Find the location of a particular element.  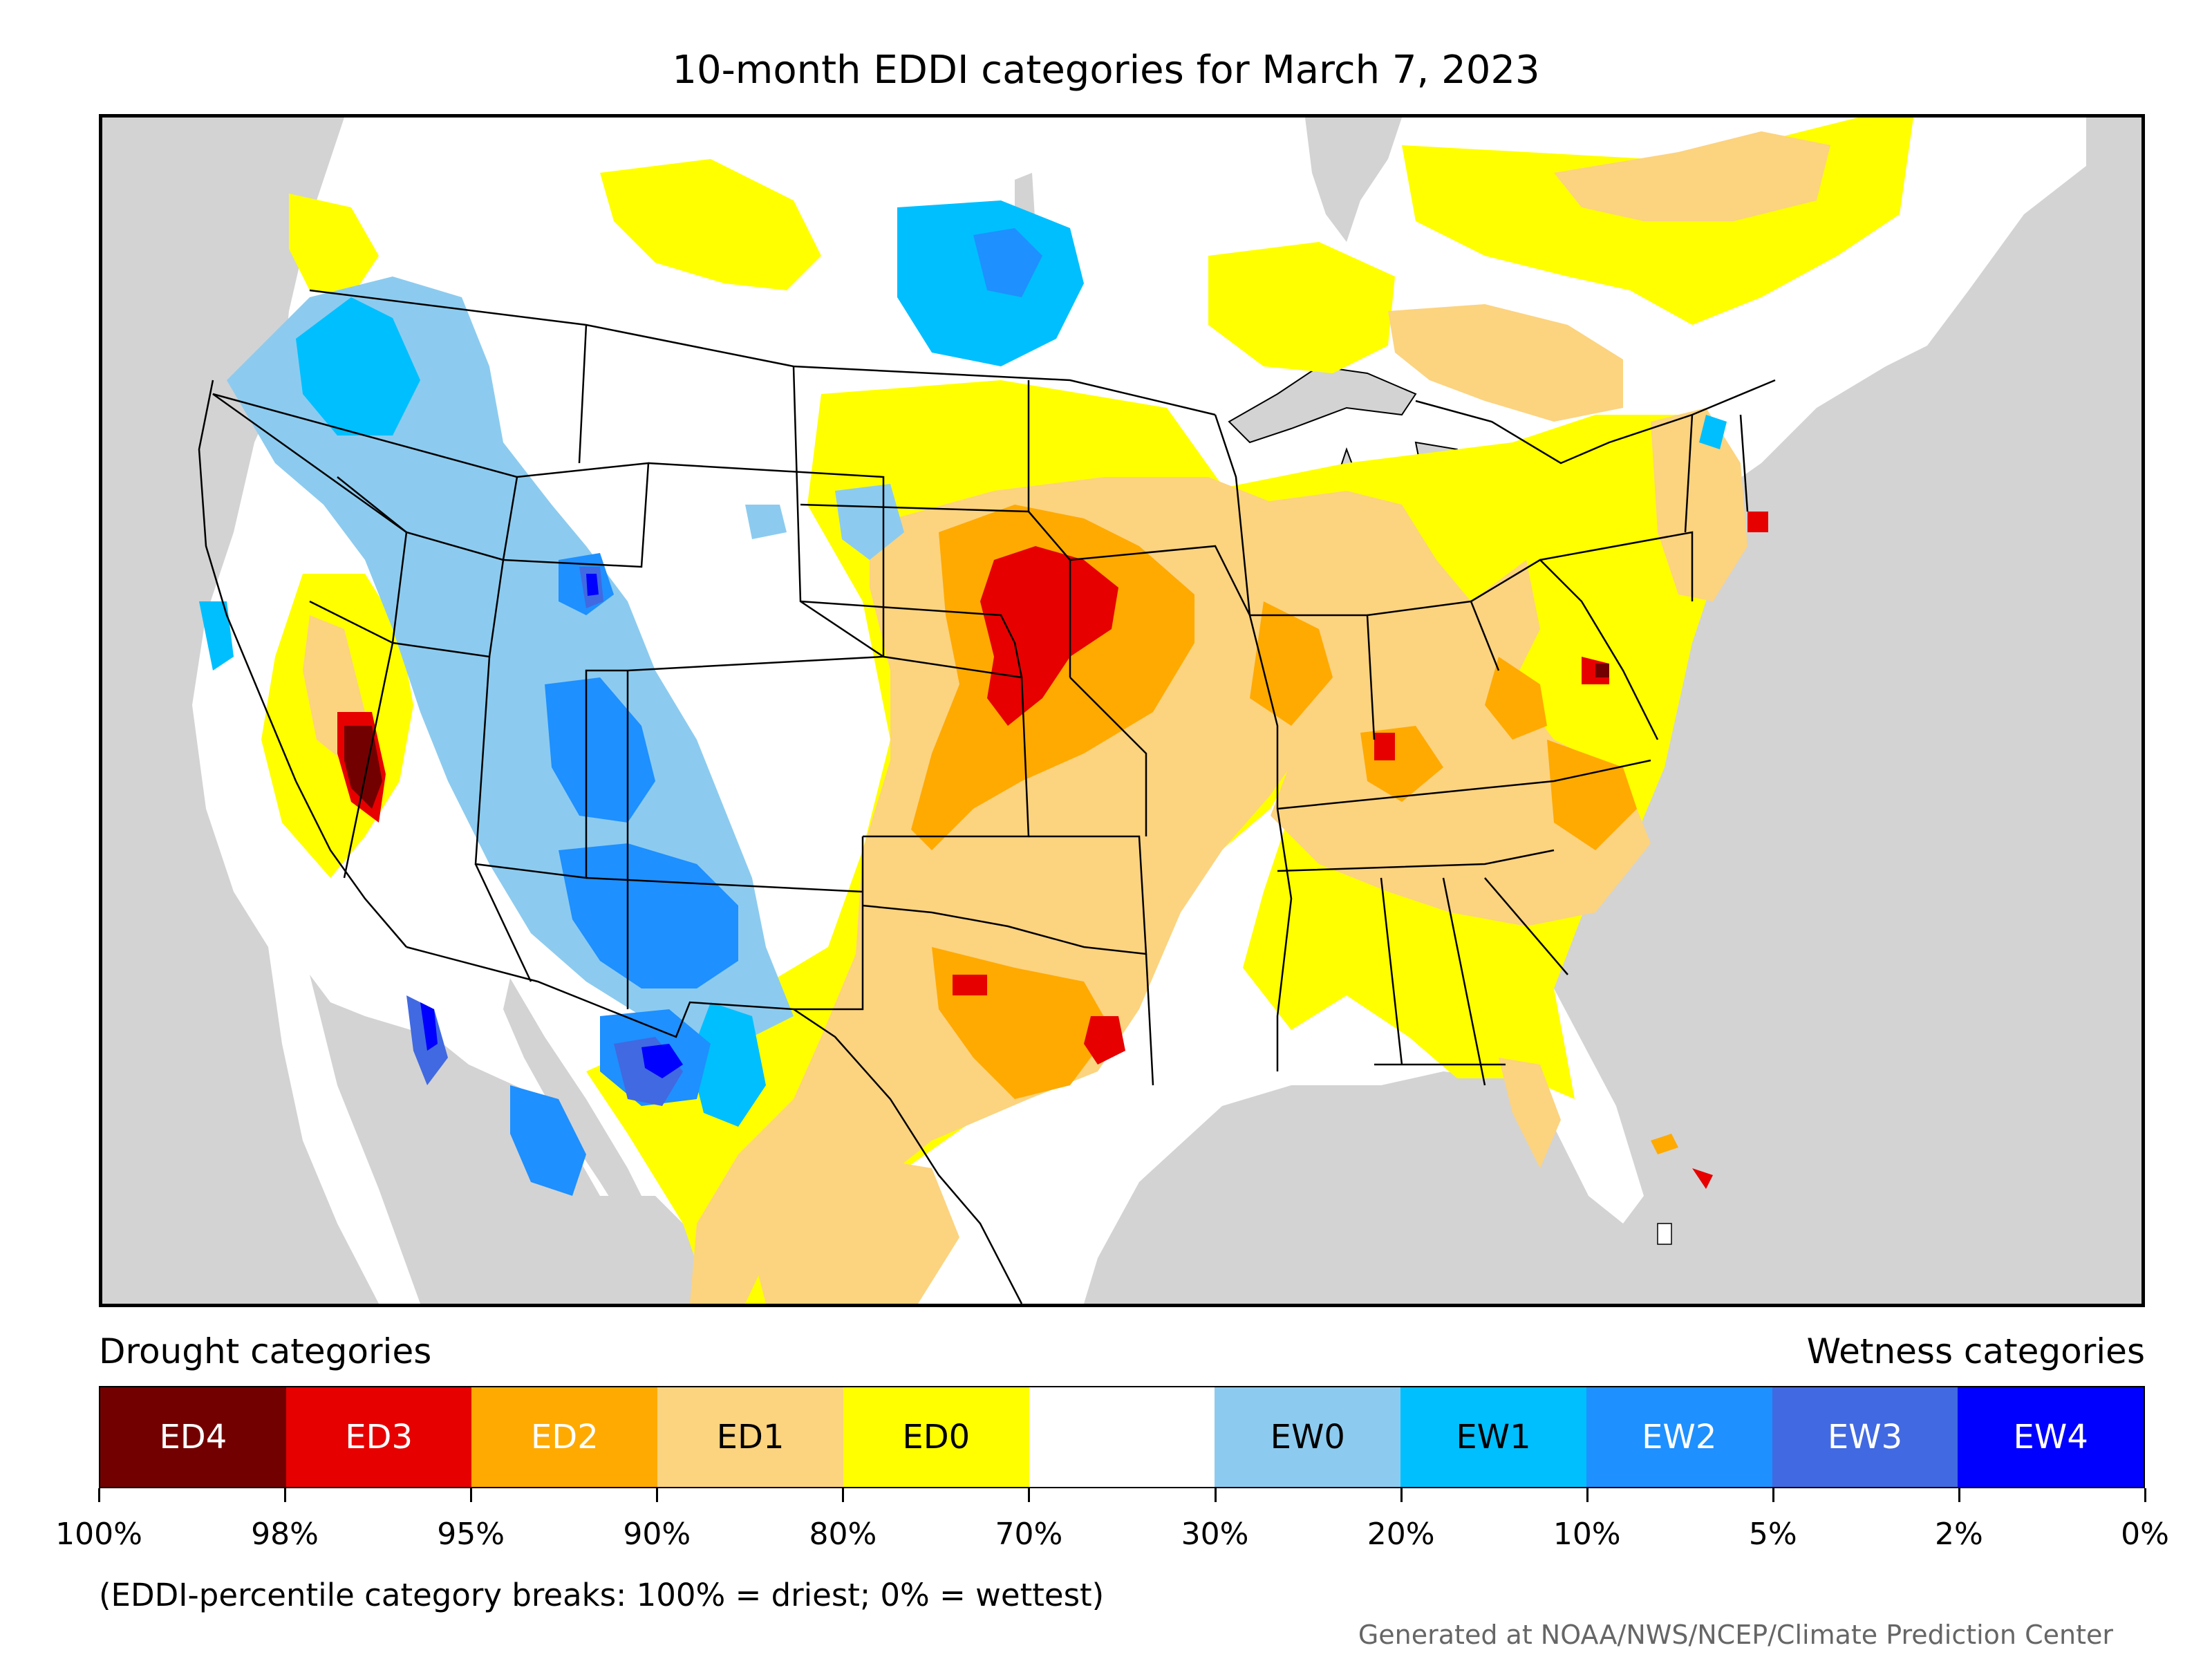

gulf-of-california is located at coordinates (579, 1107).